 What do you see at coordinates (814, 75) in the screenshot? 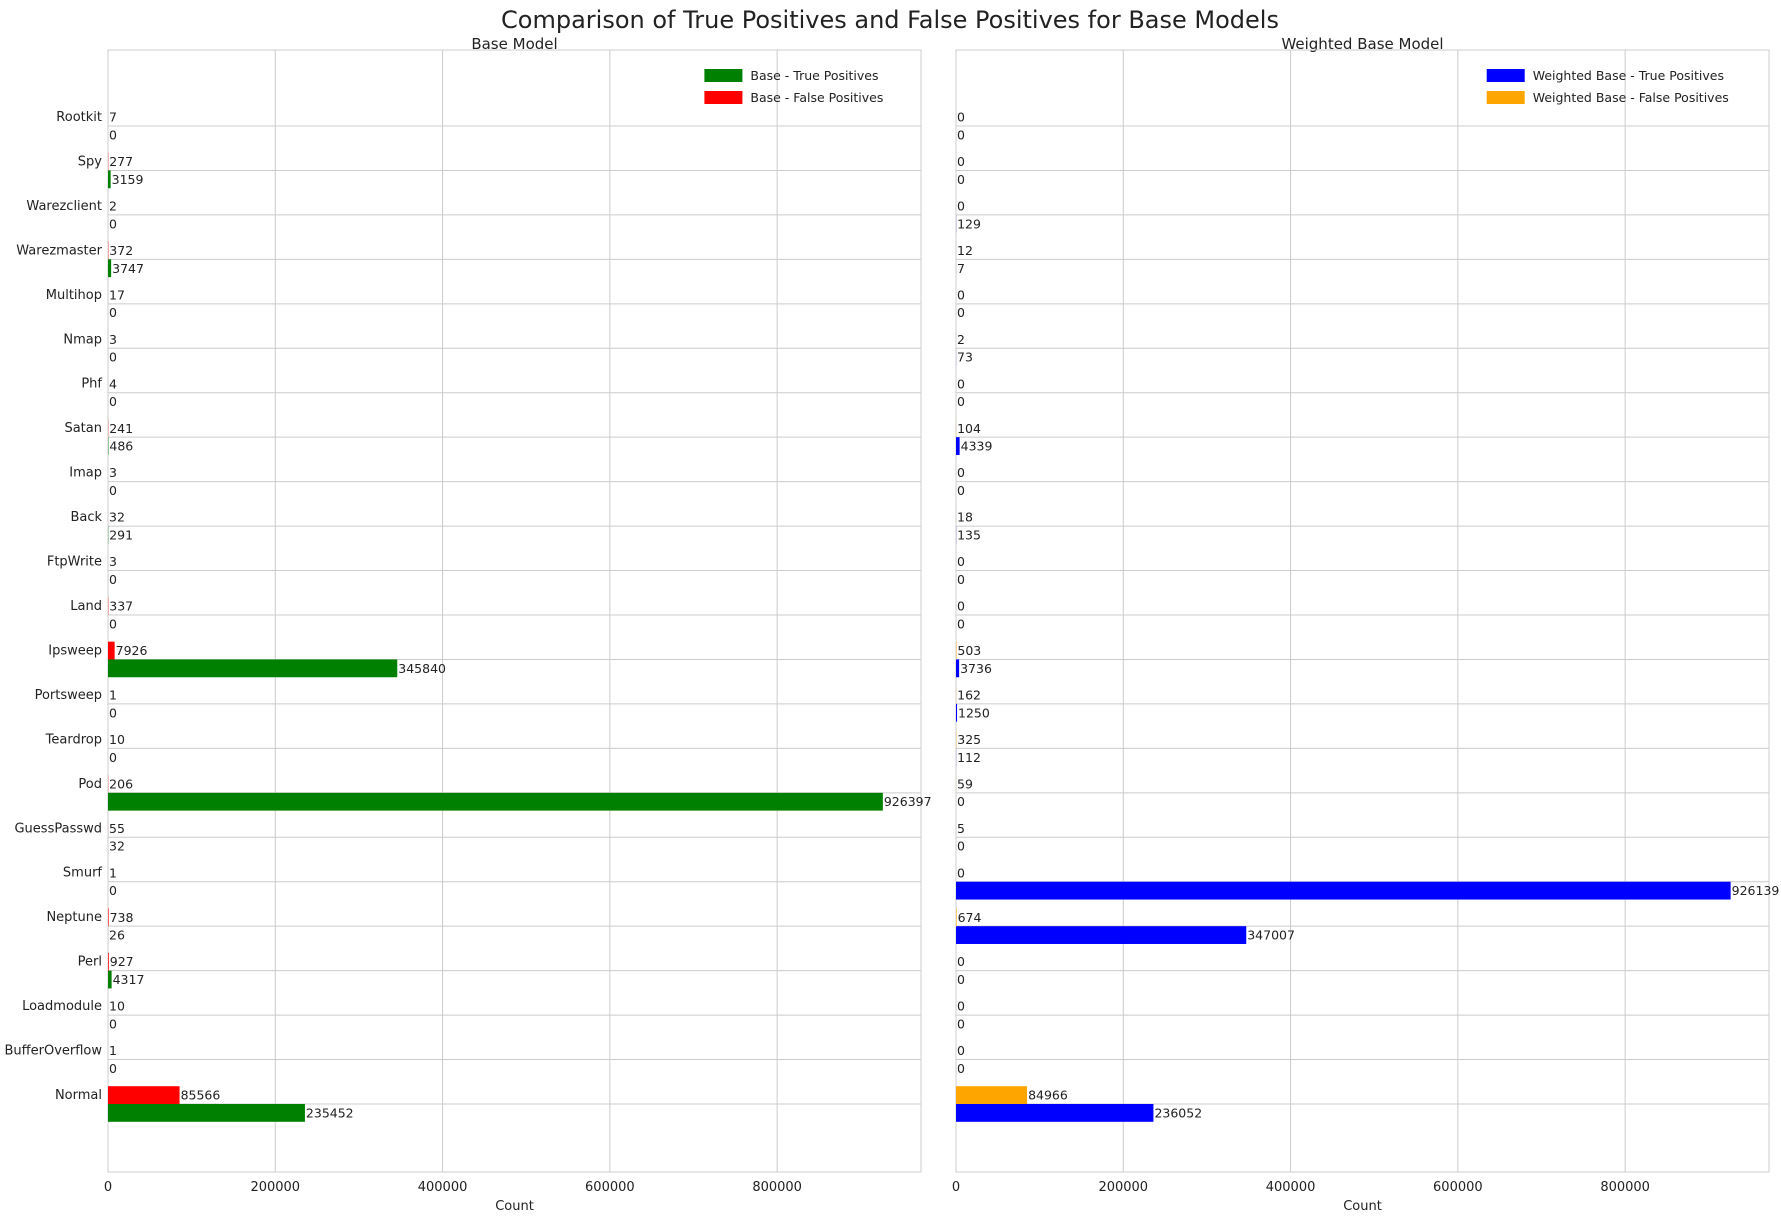
I see `legend-label: Base - True Positives` at bounding box center [814, 75].